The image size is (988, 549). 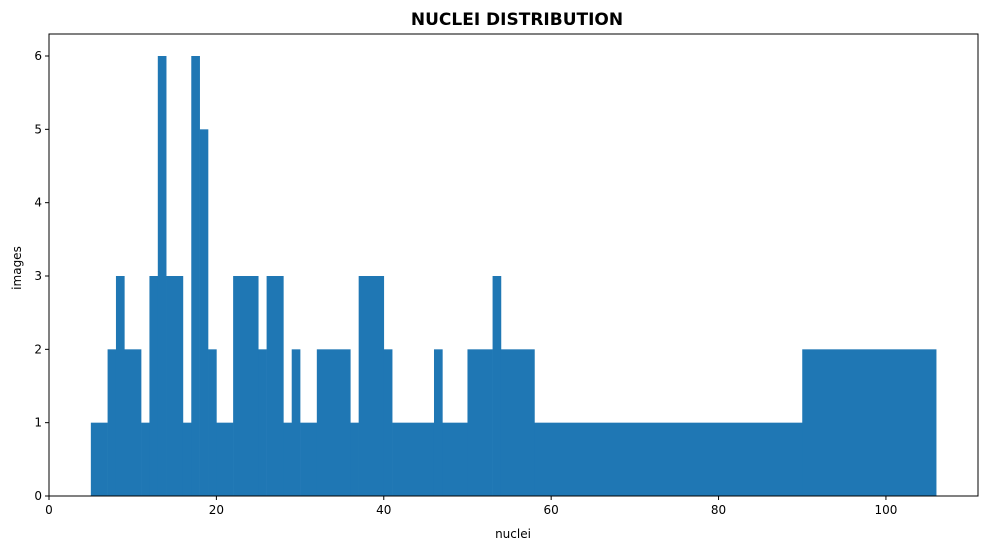 What do you see at coordinates (49, 510) in the screenshot?
I see `x-tick-label: 0` at bounding box center [49, 510].